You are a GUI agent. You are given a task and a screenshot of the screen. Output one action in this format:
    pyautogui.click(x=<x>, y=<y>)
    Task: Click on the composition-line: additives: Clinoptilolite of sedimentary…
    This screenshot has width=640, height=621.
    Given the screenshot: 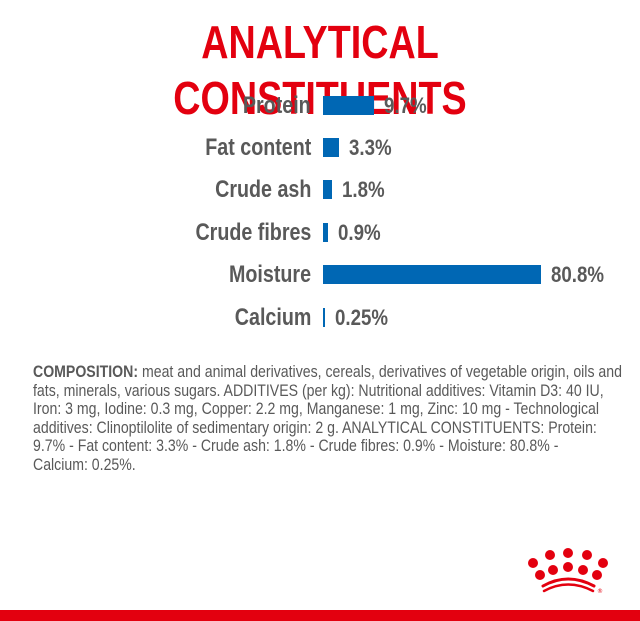 What is the action you would take?
    pyautogui.click(x=315, y=427)
    